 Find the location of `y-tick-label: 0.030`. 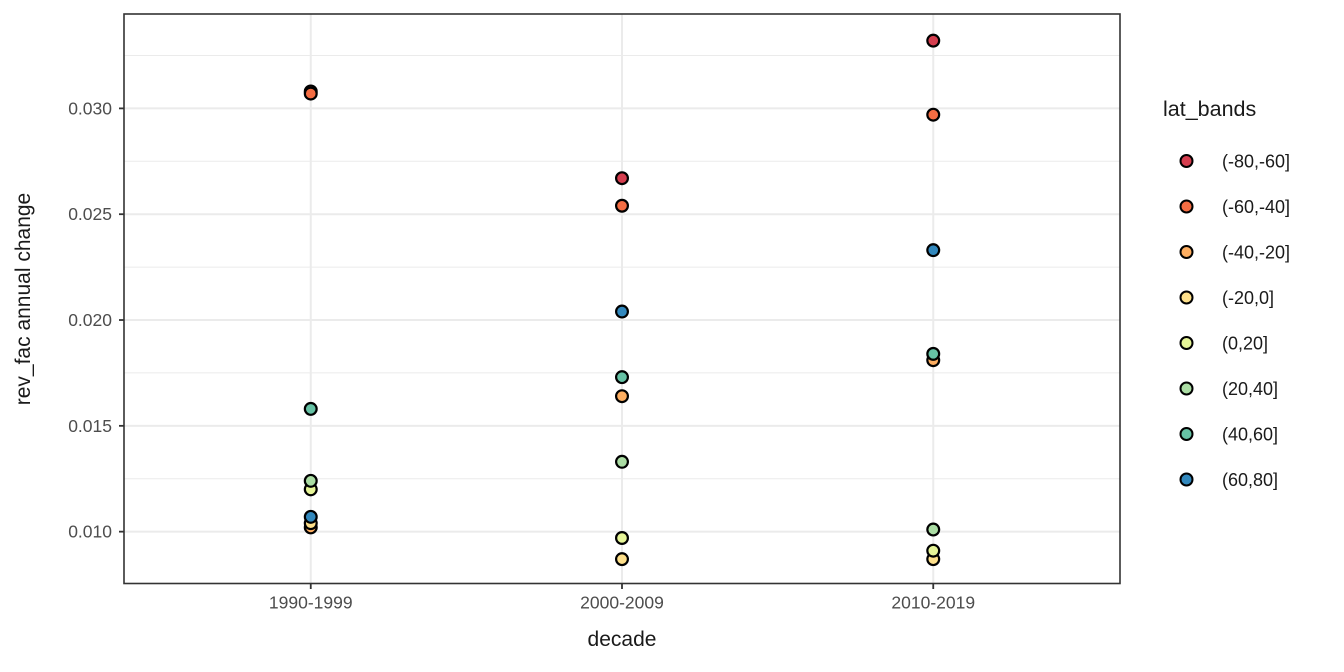

y-tick-label: 0.030 is located at coordinates (90, 108).